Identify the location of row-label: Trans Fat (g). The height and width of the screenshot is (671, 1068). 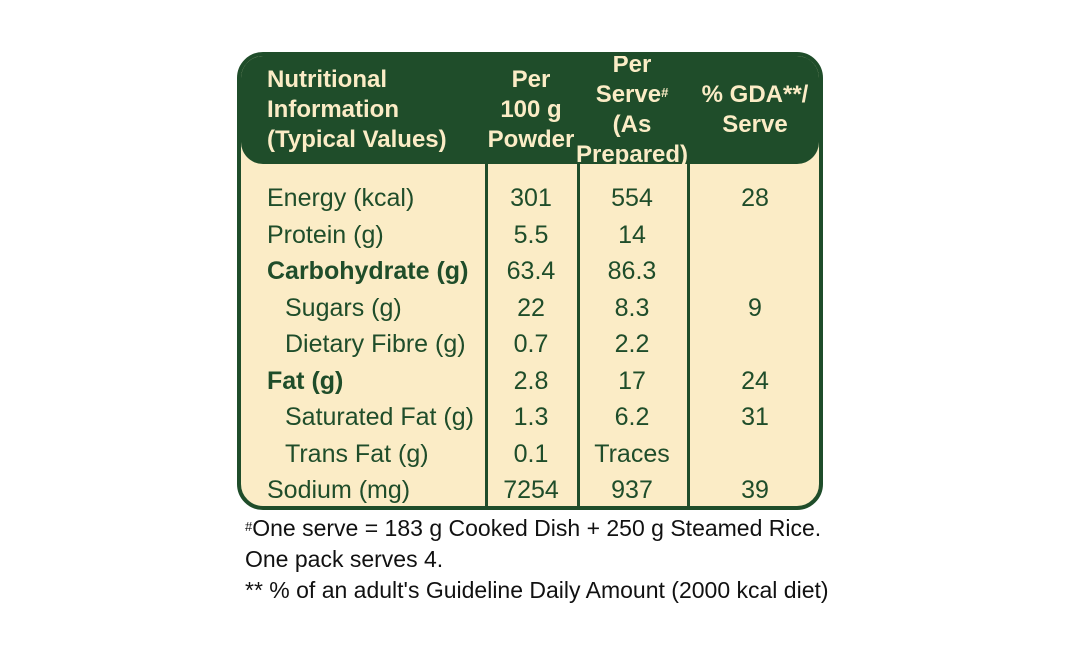
(357, 453).